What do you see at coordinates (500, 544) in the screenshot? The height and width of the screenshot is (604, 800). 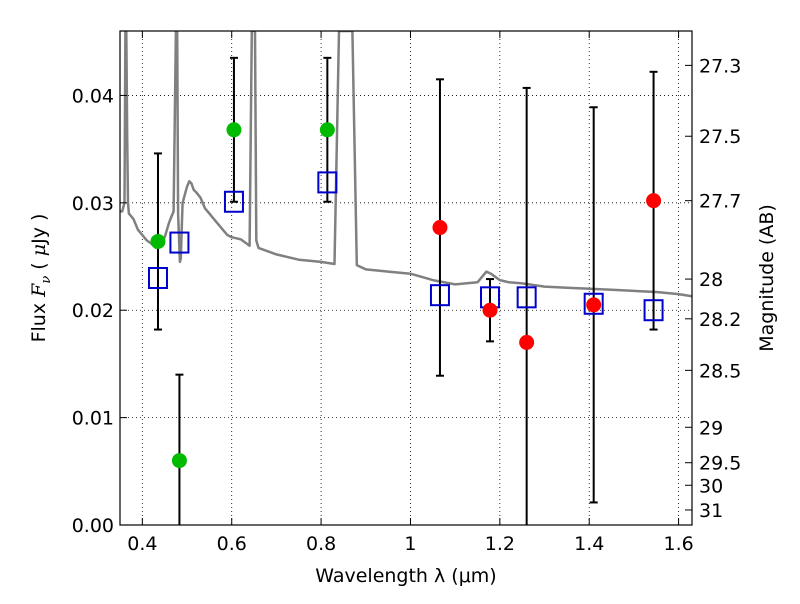 I see `x-tick-label: 1.2` at bounding box center [500, 544].